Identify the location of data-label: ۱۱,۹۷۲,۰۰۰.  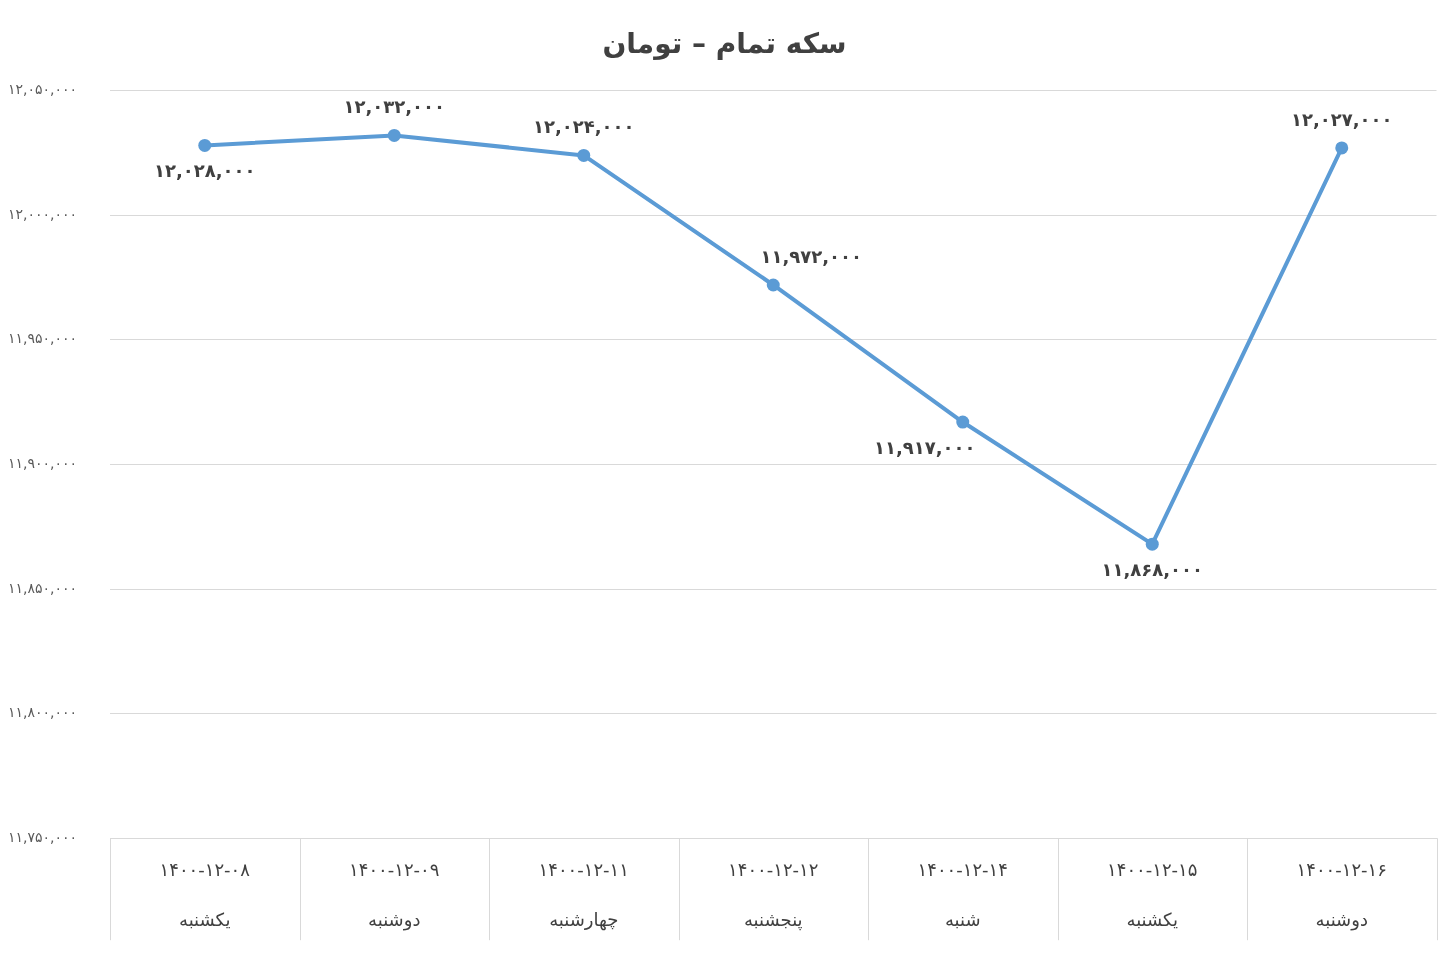
(811, 256).